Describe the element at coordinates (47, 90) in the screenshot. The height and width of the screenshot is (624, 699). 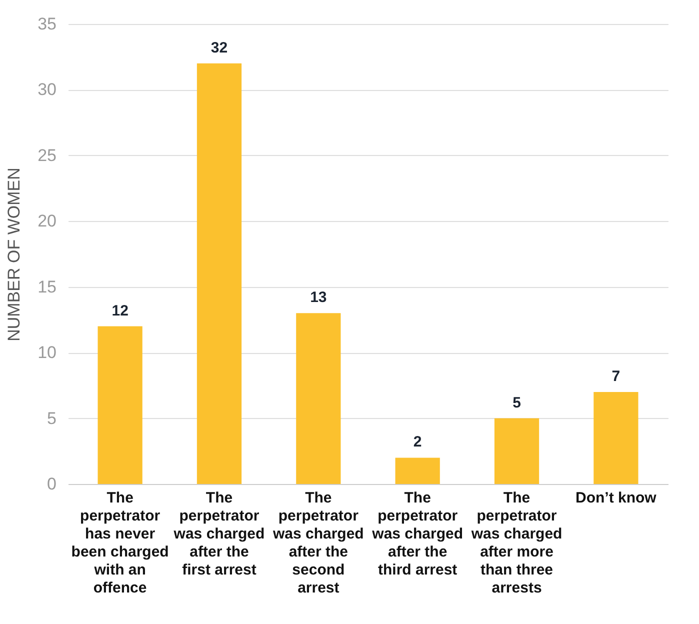
I see `y-tick-label: 30` at that location.